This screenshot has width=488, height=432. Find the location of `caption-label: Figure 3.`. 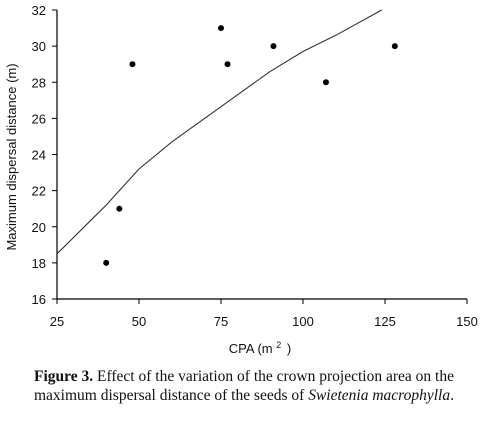

caption-label: Figure 3. is located at coordinates (64, 376).